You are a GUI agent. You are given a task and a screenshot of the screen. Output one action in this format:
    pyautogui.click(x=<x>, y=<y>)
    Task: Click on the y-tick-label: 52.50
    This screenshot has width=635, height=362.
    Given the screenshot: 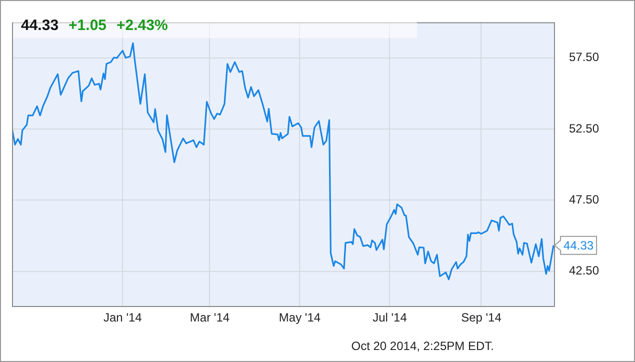 What is the action you would take?
    pyautogui.click(x=584, y=128)
    